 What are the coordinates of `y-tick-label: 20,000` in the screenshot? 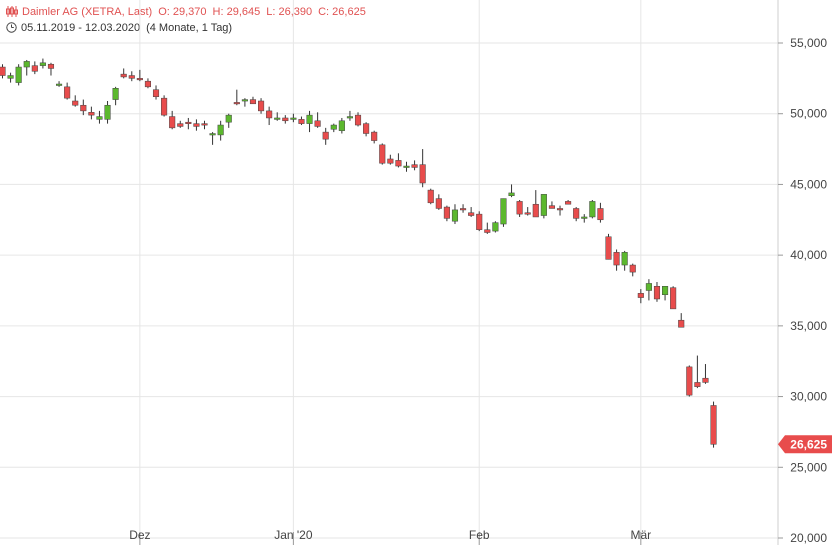 It's located at (808, 538).